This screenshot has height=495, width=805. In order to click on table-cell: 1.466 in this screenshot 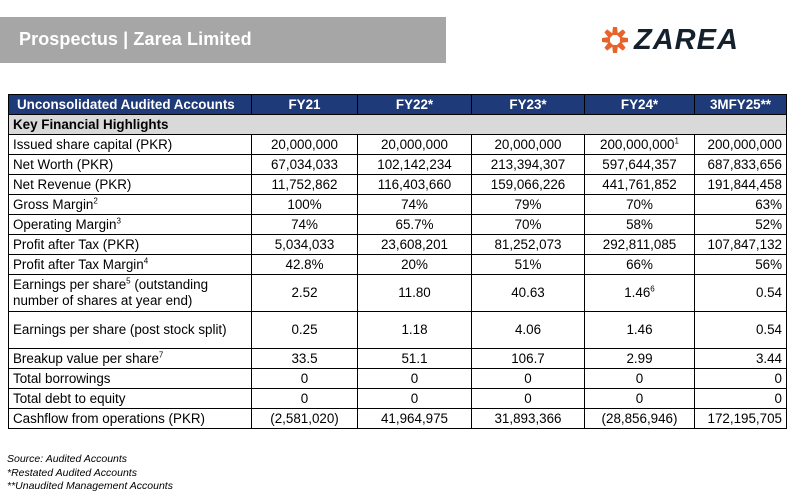, I will do `click(639, 293)`.